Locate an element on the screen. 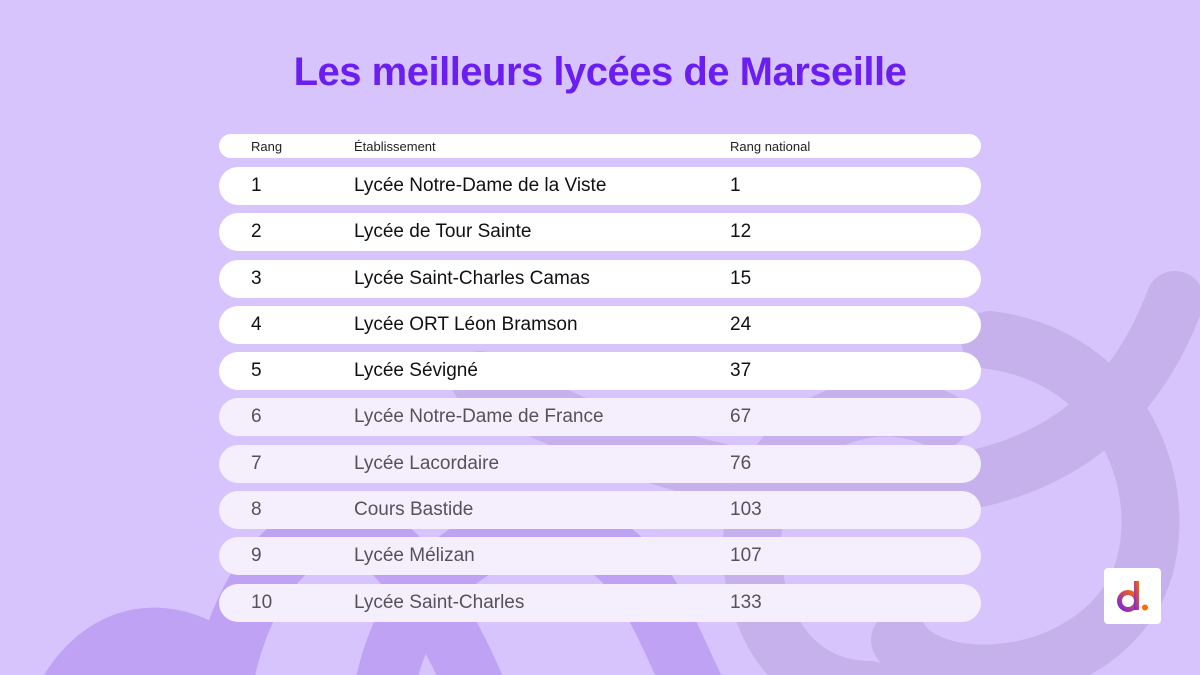 This screenshot has height=675, width=1200. header-national-rank: Rang national is located at coordinates (770, 146).